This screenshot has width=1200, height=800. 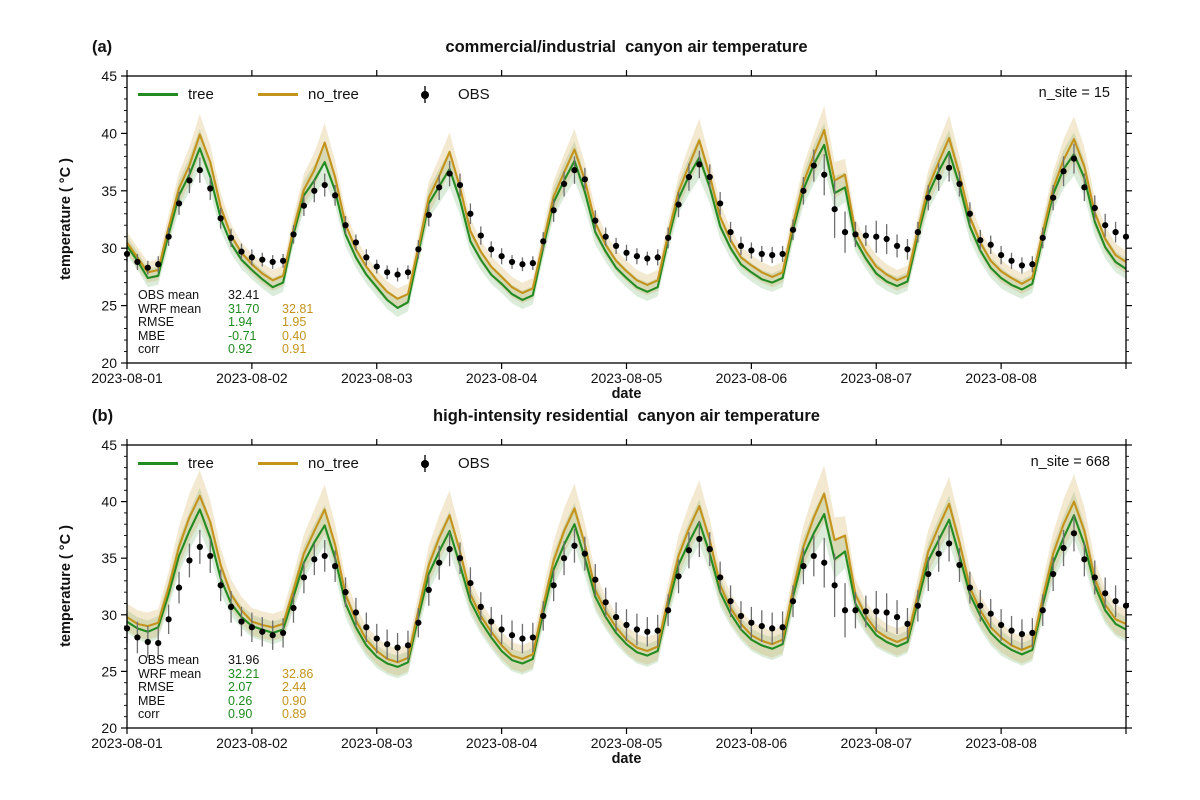 I want to click on stats-row: MBE 0.26 0.90, so click(x=237, y=701).